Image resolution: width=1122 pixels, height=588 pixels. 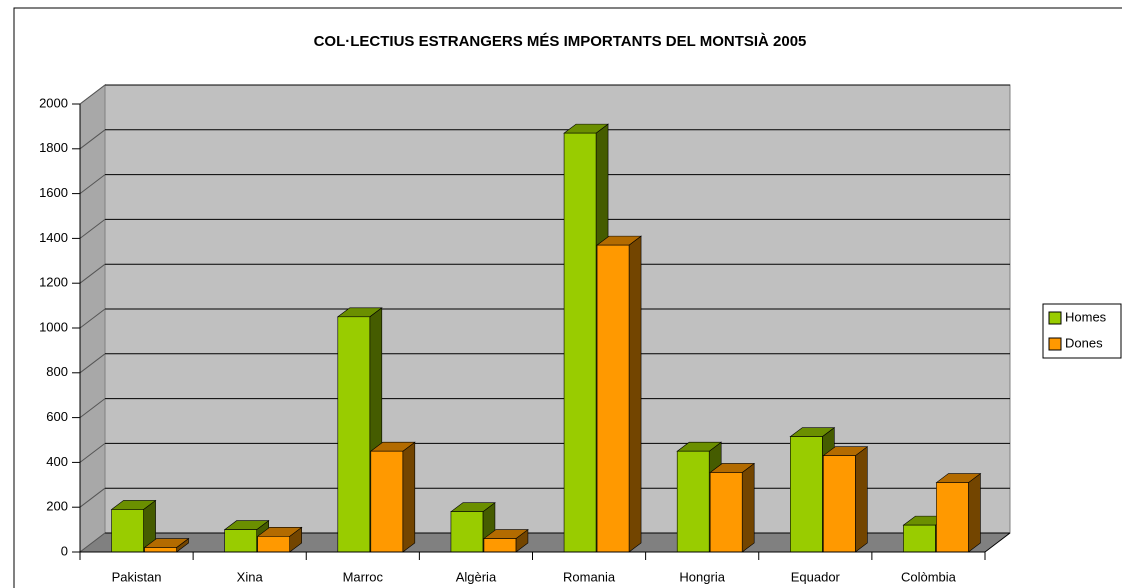 What do you see at coordinates (57, 416) in the screenshot?
I see `y-tick-label: 600` at bounding box center [57, 416].